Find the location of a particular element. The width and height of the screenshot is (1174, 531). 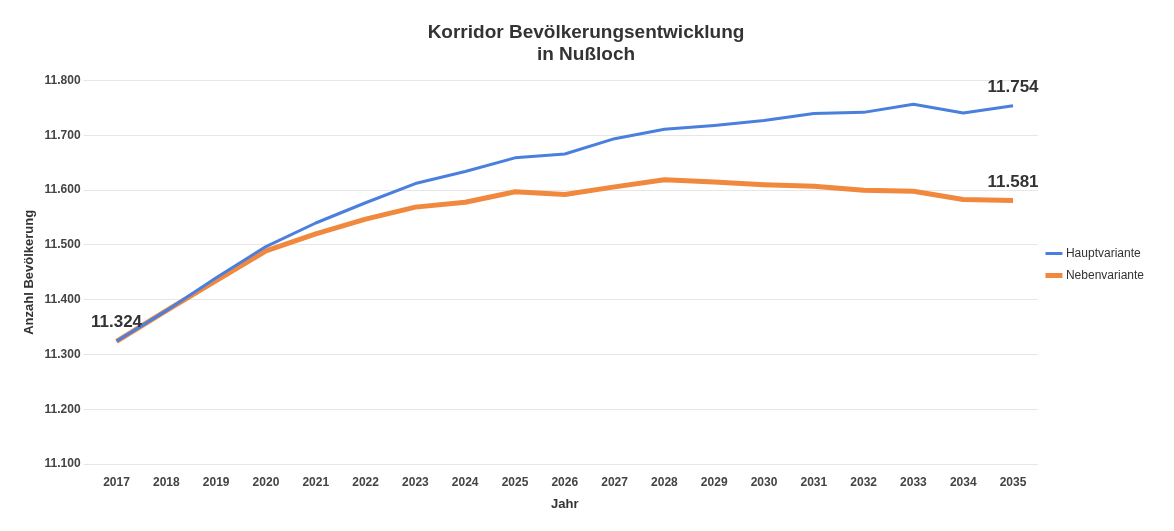

y-tick-label: 11.500 is located at coordinates (62, 244).